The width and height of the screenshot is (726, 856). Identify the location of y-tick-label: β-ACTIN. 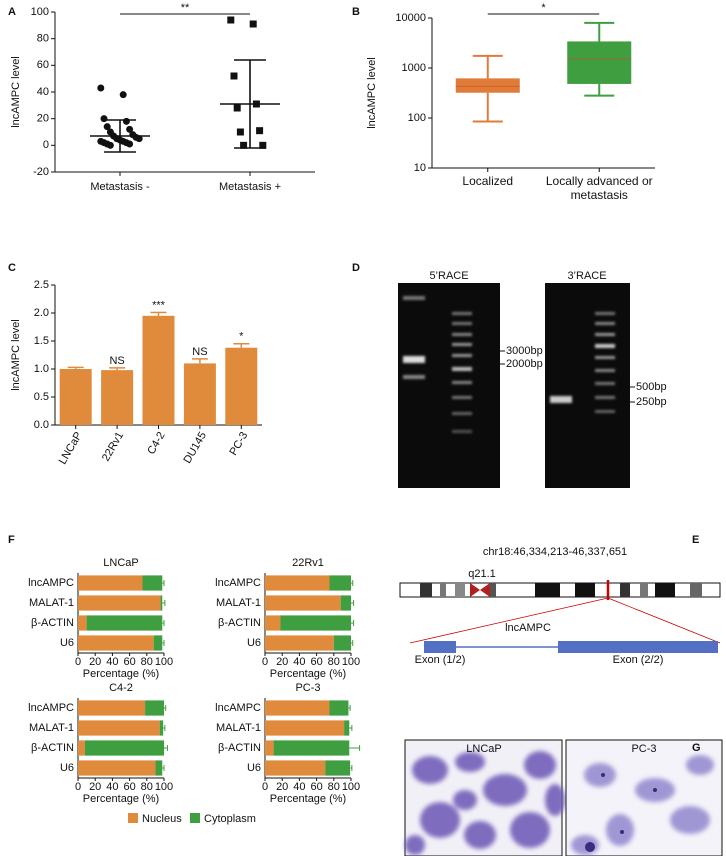
(239, 623).